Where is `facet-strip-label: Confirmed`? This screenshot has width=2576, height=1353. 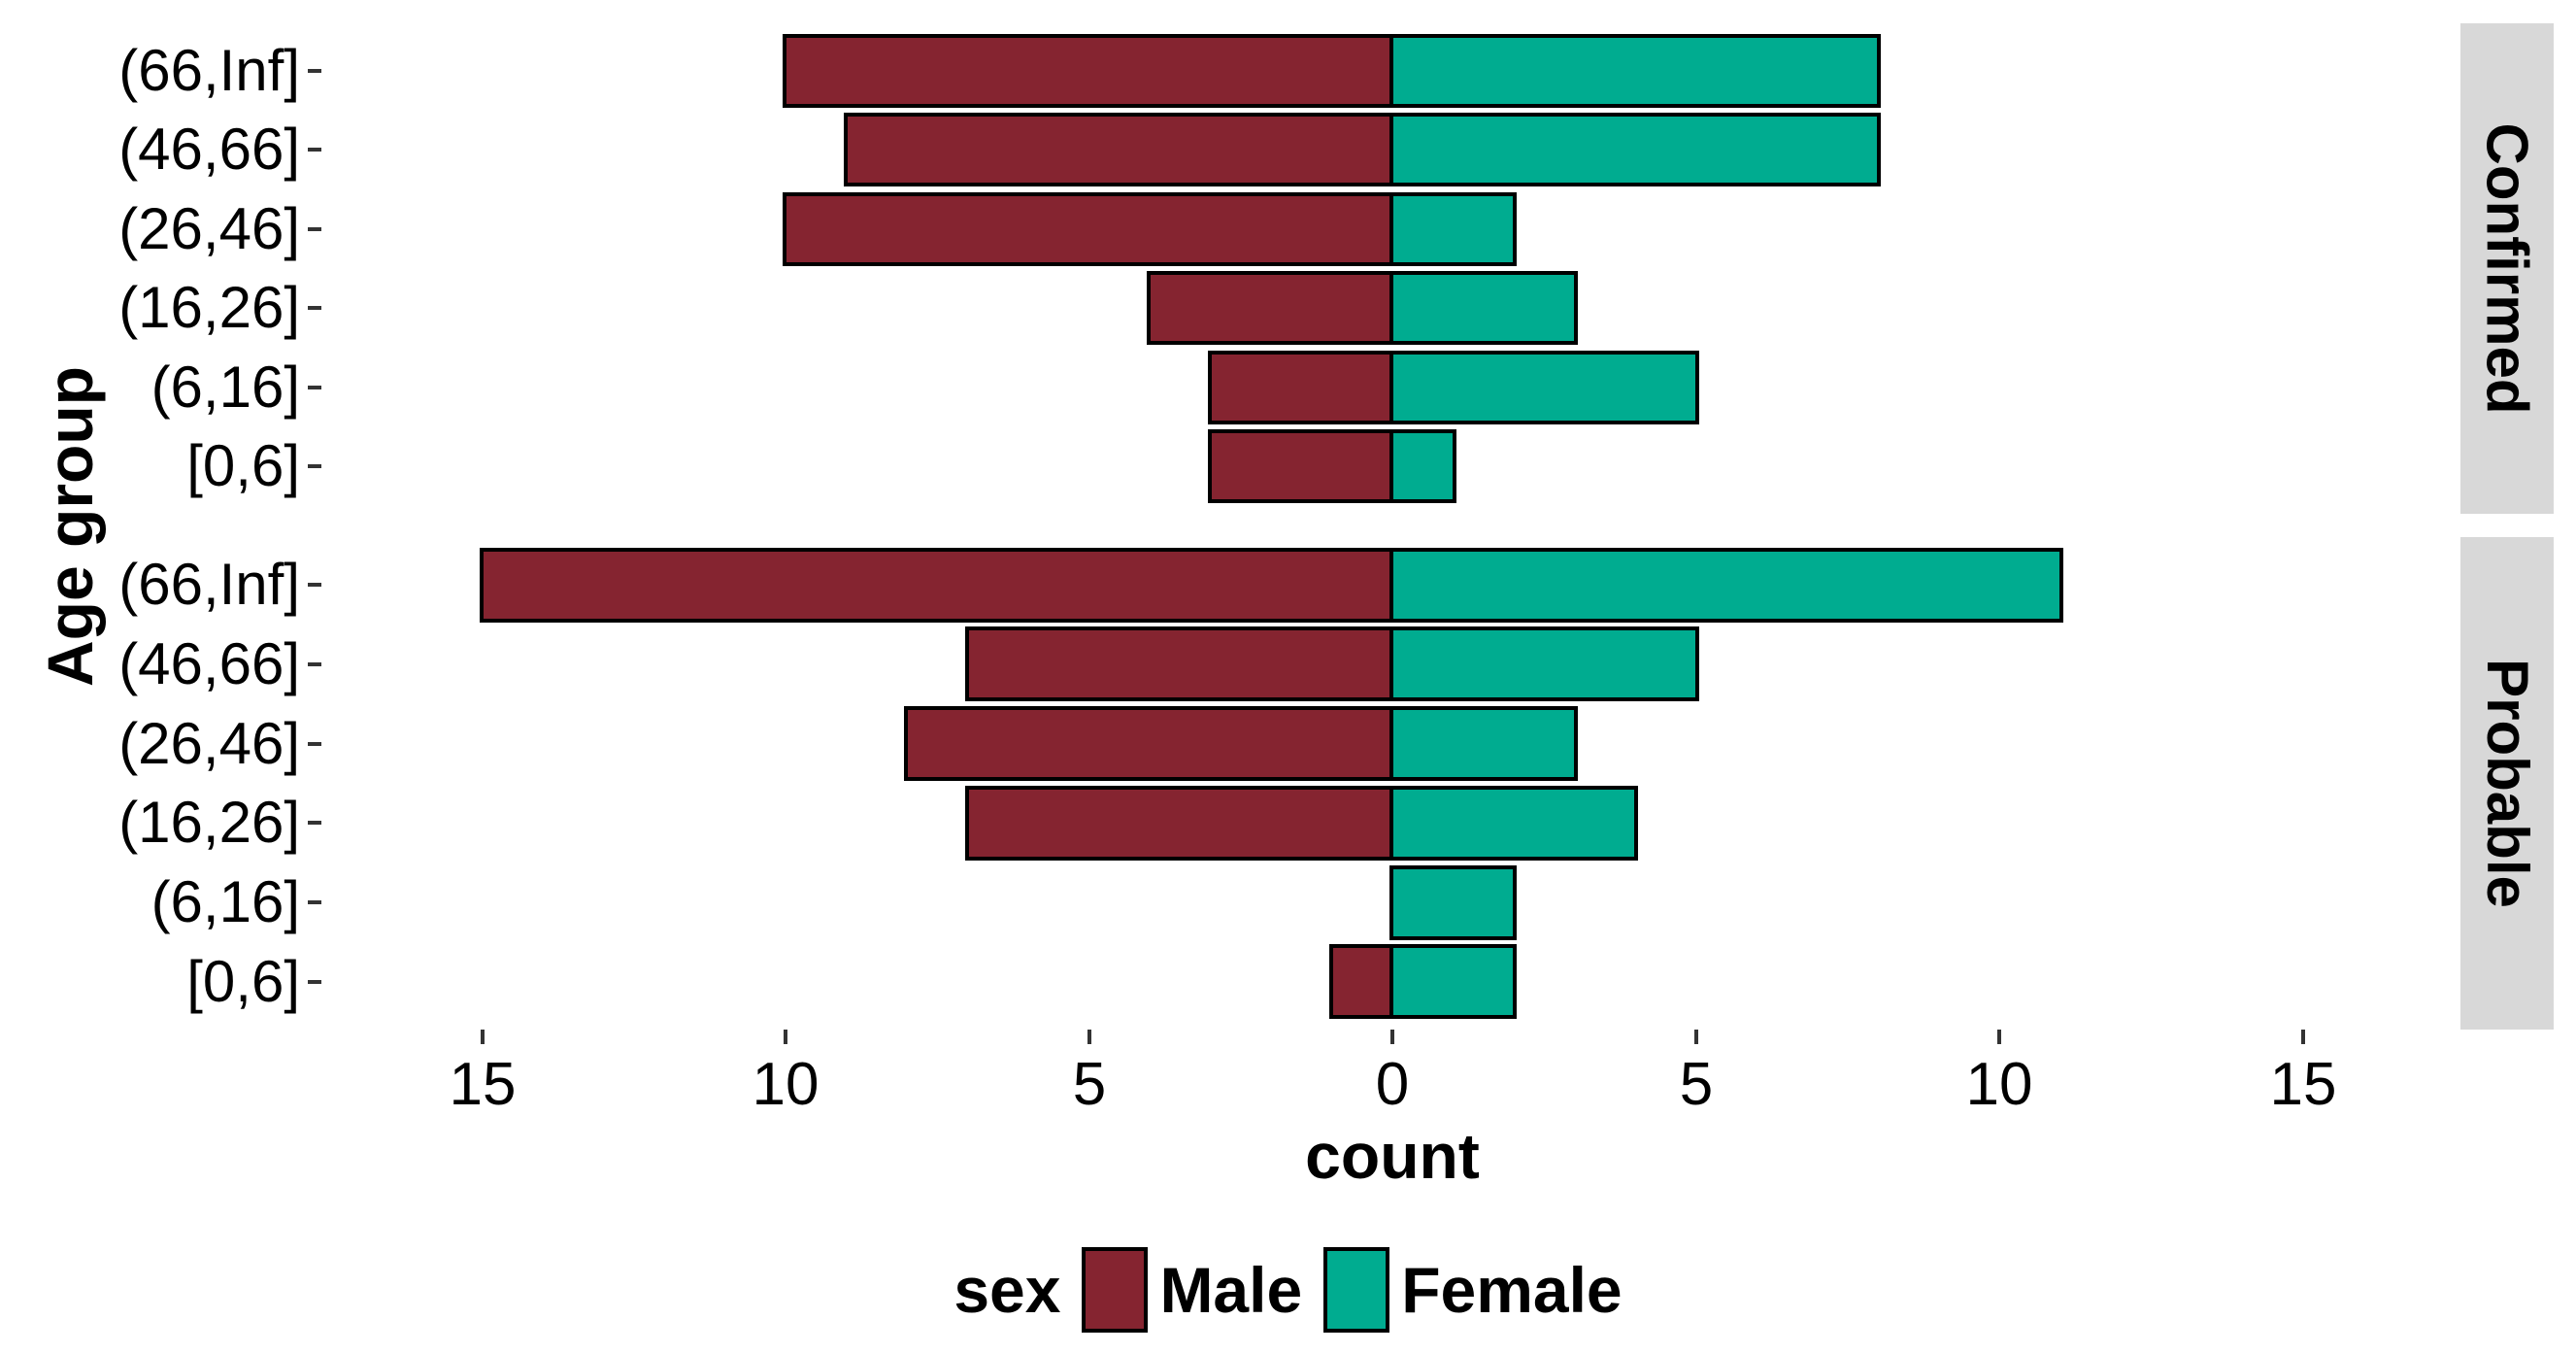 facet-strip-label: Confirmed is located at coordinates (2507, 268).